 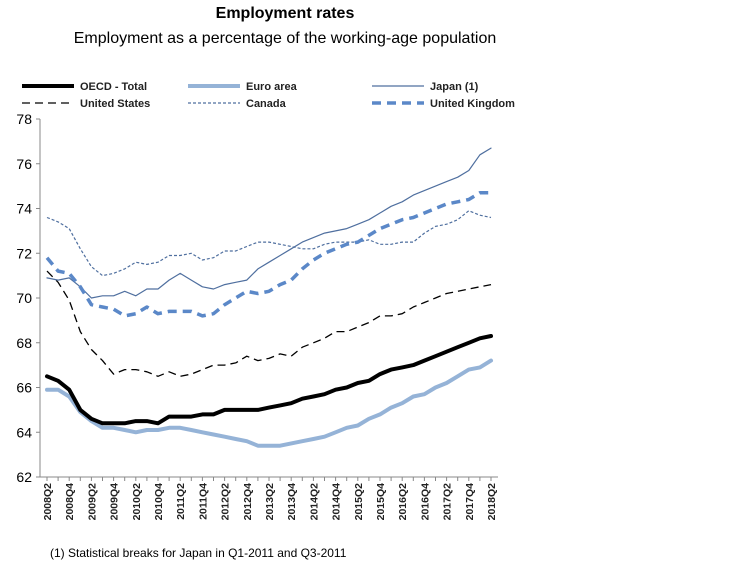 I want to click on x-tick-label: 2010Q4, so click(x=159, y=502).